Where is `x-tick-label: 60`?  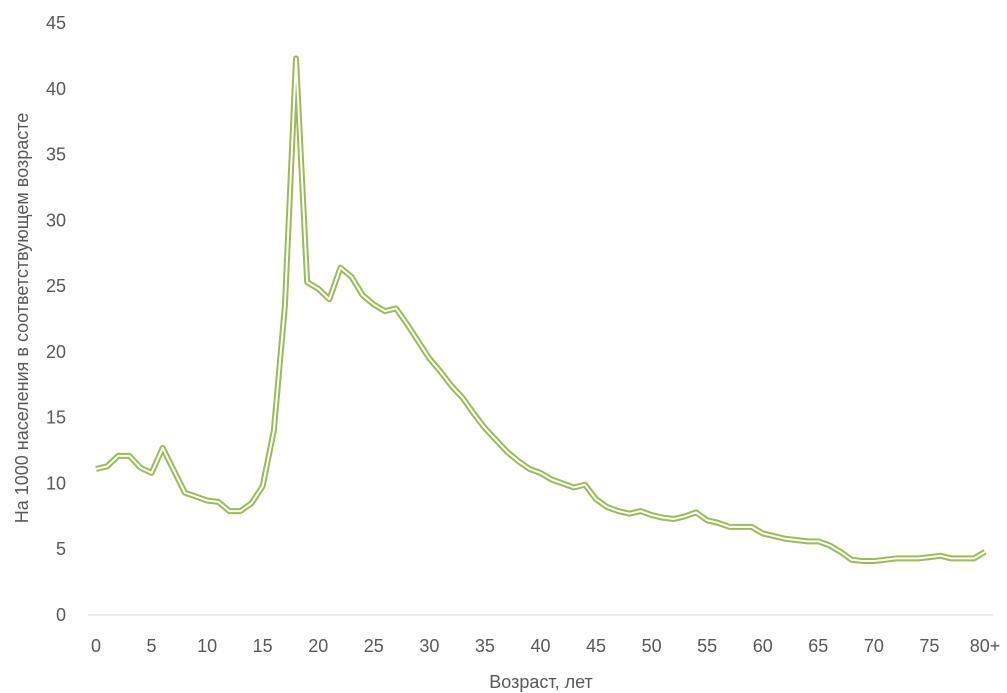
x-tick-label: 60 is located at coordinates (763, 646).